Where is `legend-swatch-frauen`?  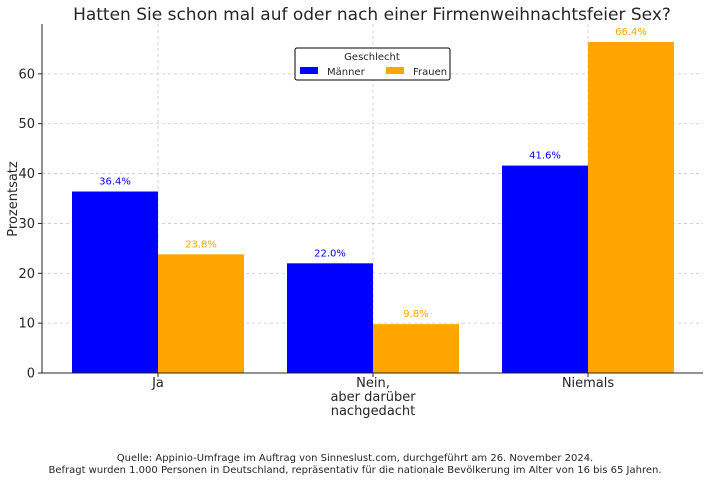
legend-swatch-frauen is located at coordinates (395, 70).